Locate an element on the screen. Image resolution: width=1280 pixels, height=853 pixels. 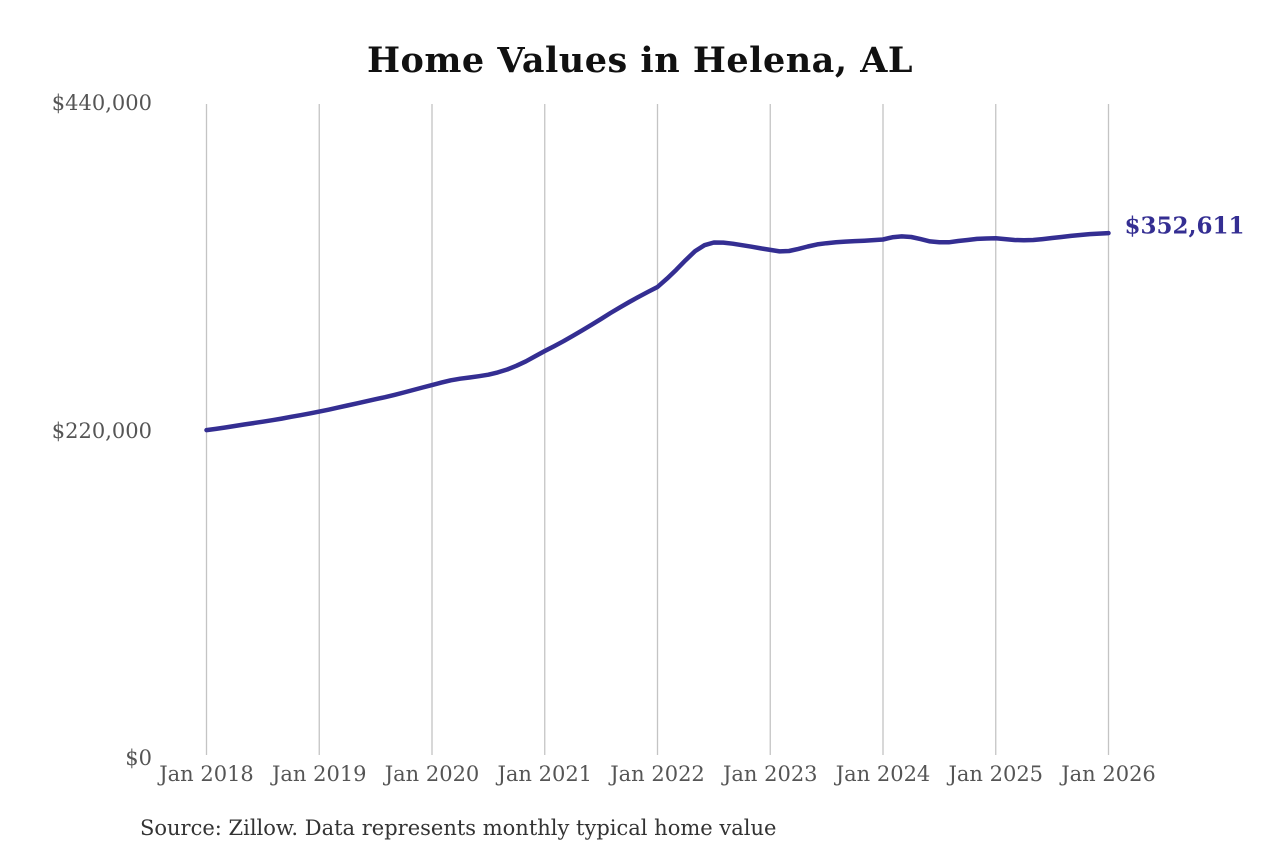
x-tick-label: Jan 2022 is located at coordinates (657, 774).